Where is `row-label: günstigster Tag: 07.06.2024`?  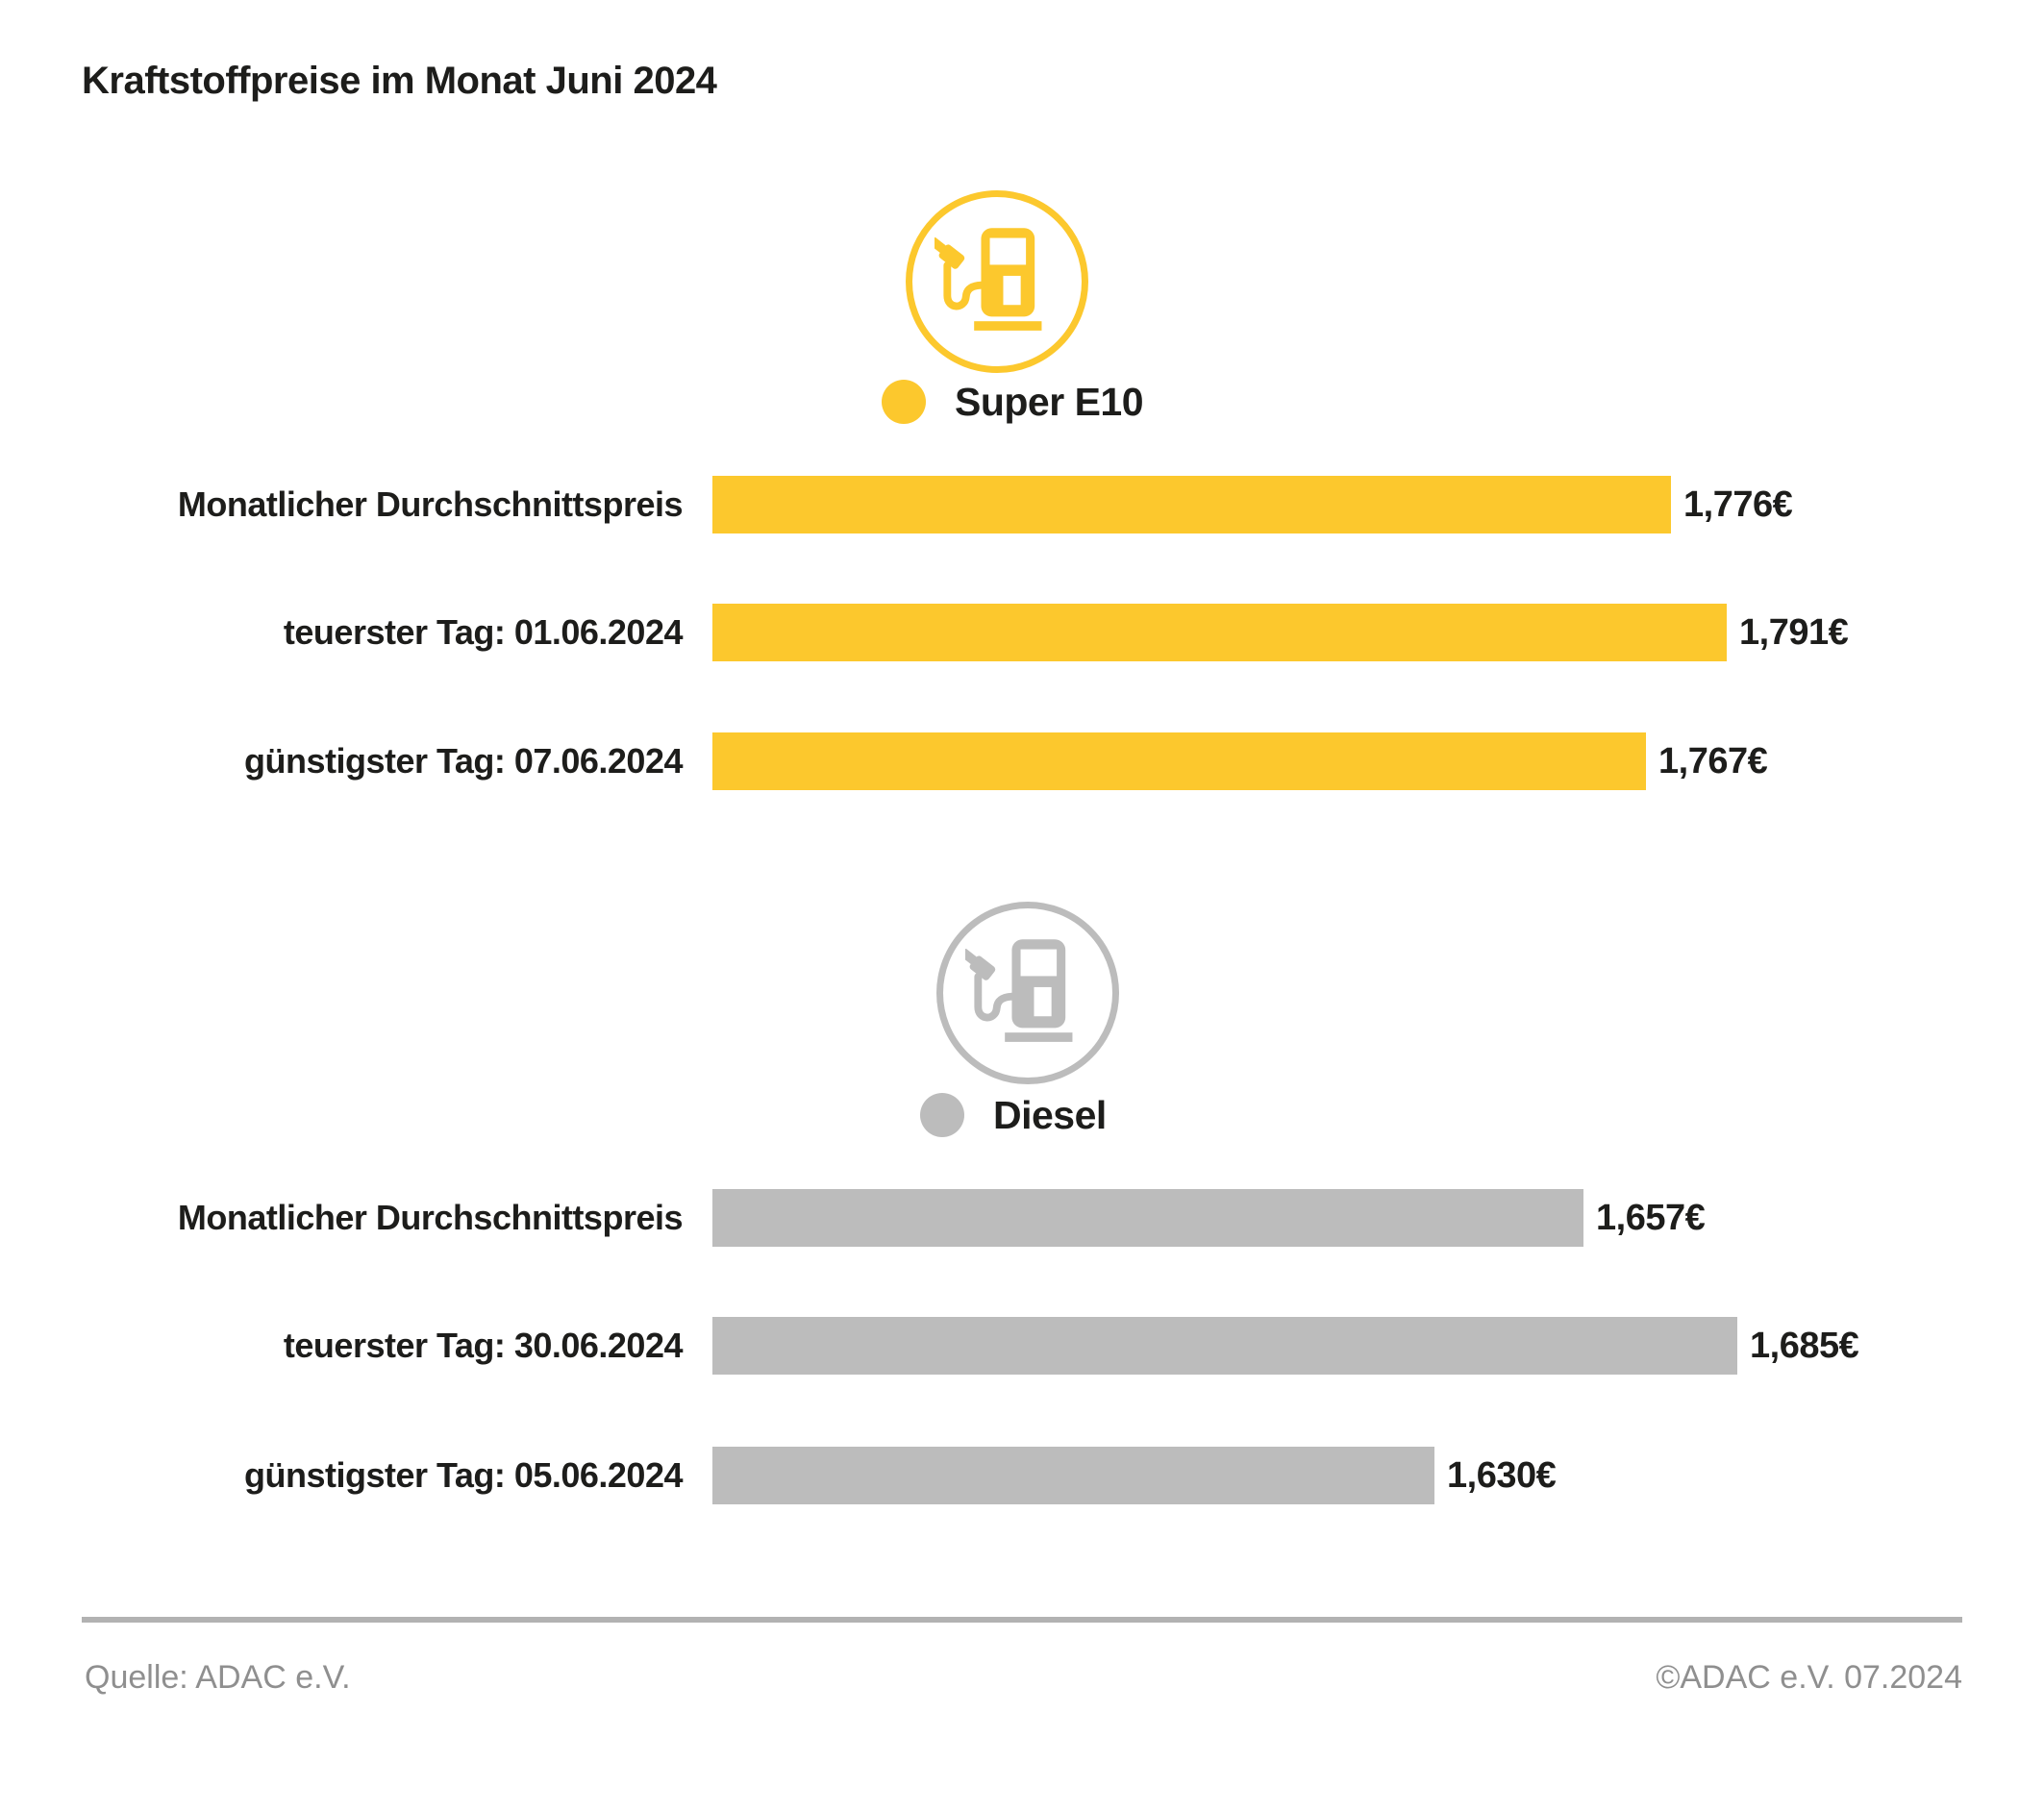 row-label: günstigster Tag: 07.06.2024 is located at coordinates (463, 761).